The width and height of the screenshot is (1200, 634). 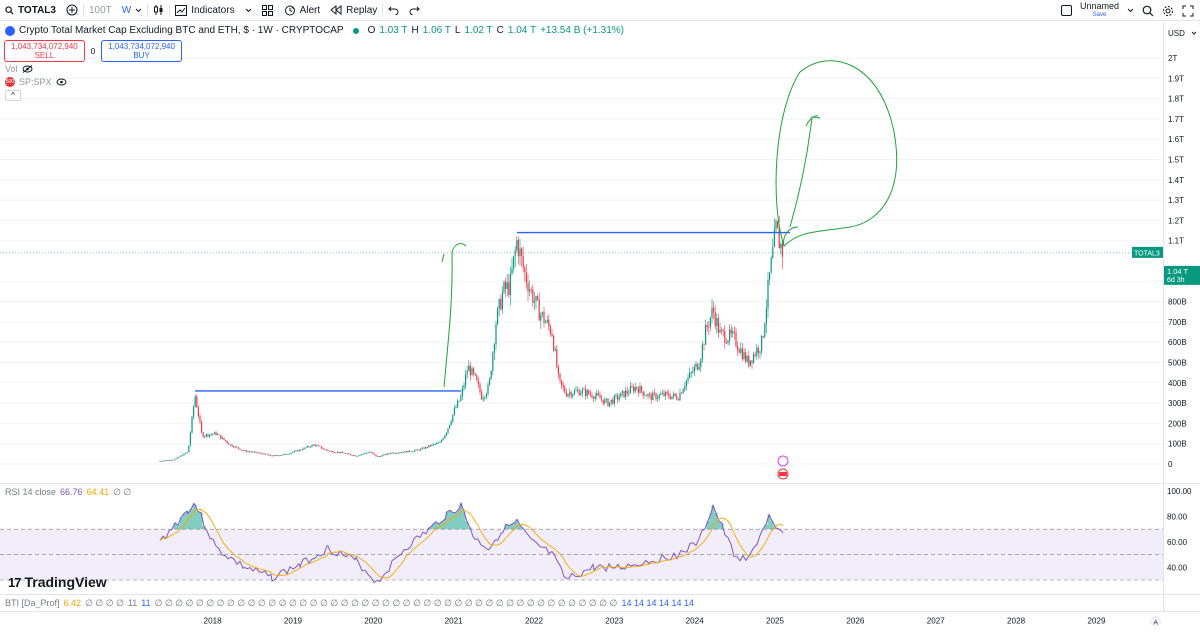 What do you see at coordinates (44, 55) in the screenshot?
I see `sell-label: SELL` at bounding box center [44, 55].